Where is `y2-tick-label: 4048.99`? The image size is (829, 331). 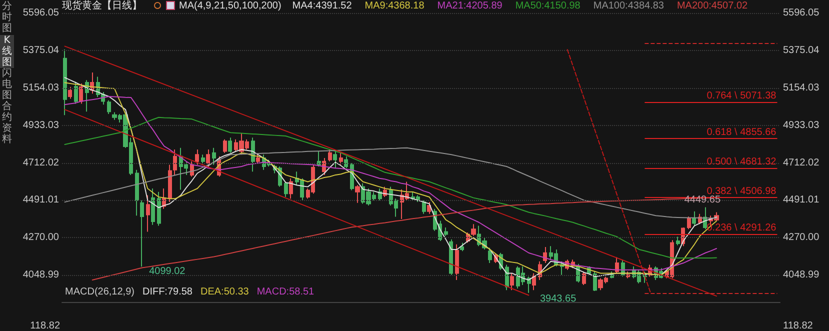 y2-tick-label: 4048.99 is located at coordinates (801, 275).